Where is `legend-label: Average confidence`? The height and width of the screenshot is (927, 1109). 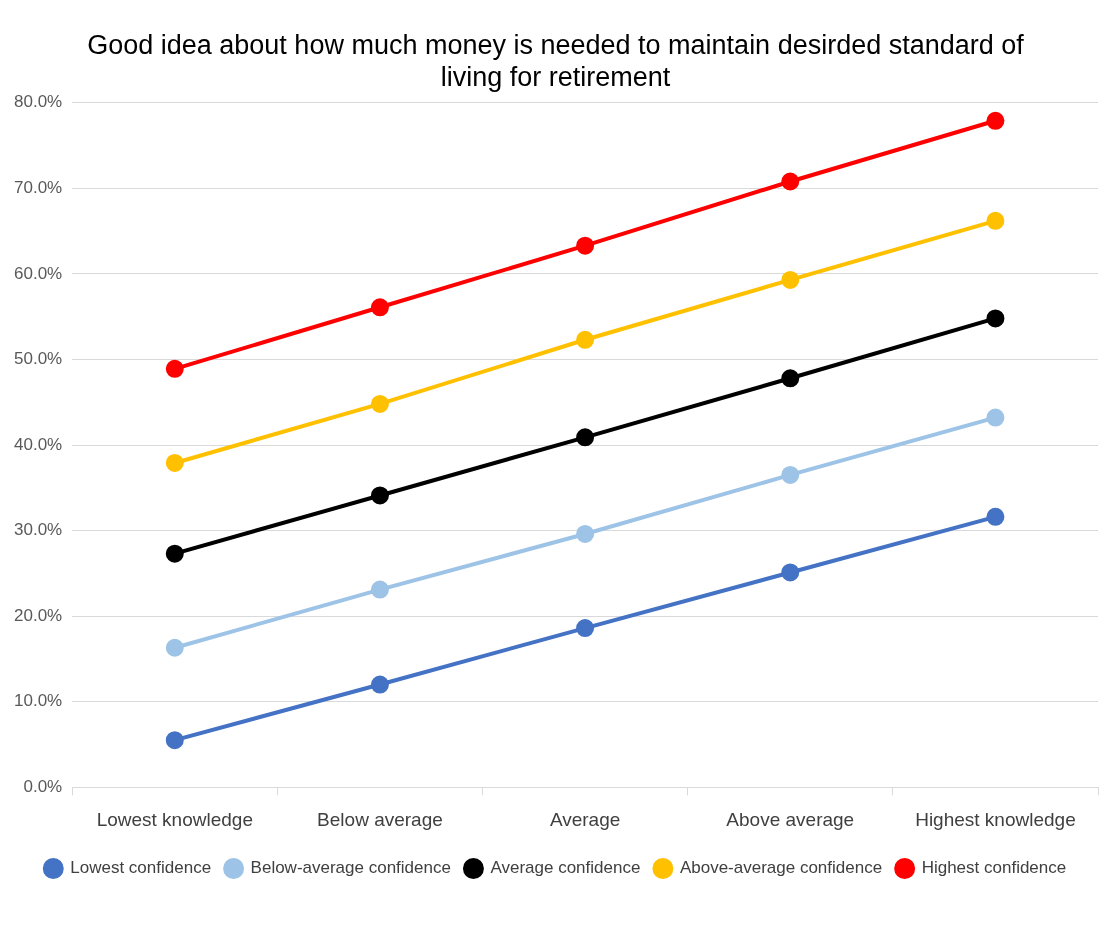 legend-label: Average confidence is located at coordinates (565, 868).